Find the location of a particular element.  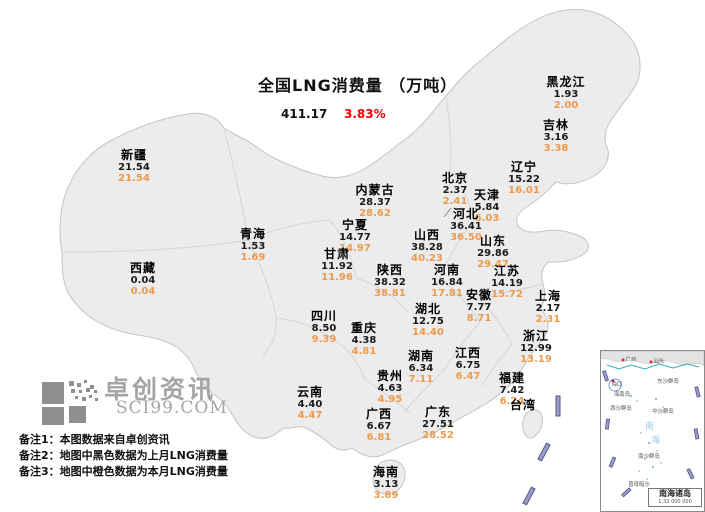

province-last-month-value: 4.40 is located at coordinates (310, 404).